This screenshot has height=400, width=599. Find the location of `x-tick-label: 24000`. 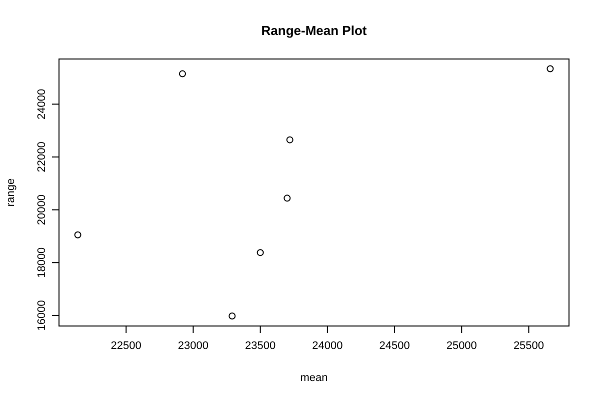

x-tick-label: 24000 is located at coordinates (327, 346).